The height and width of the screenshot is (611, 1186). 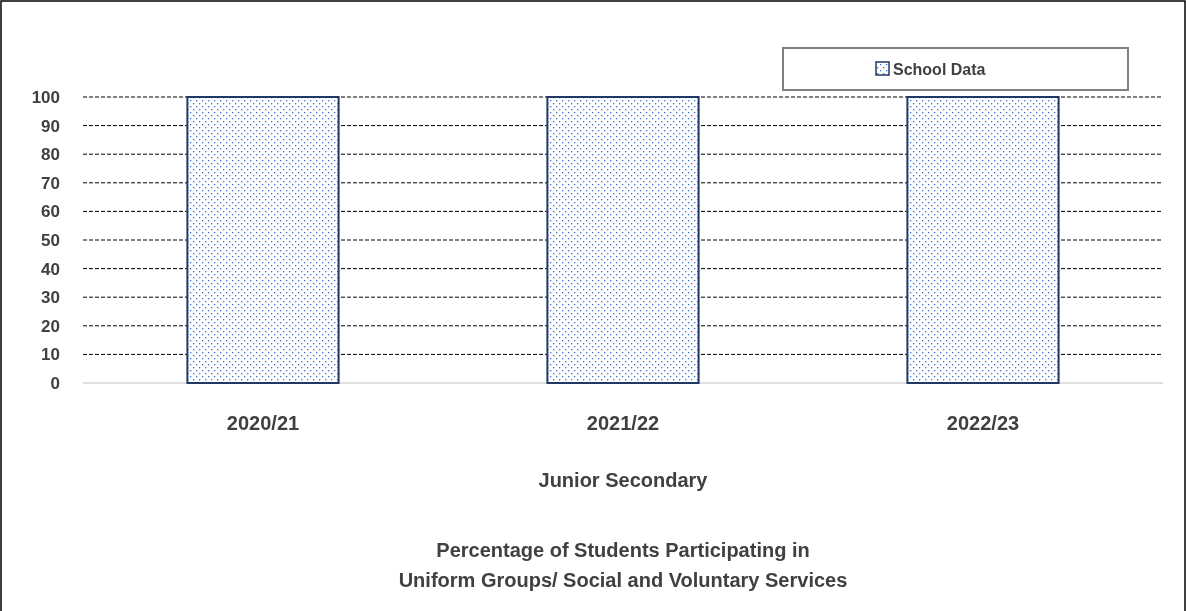 What do you see at coordinates (623, 565) in the screenshot?
I see `text: Percentage of Students Participating in Uniform Groups/ Social and Voluntary Services` at bounding box center [623, 565].